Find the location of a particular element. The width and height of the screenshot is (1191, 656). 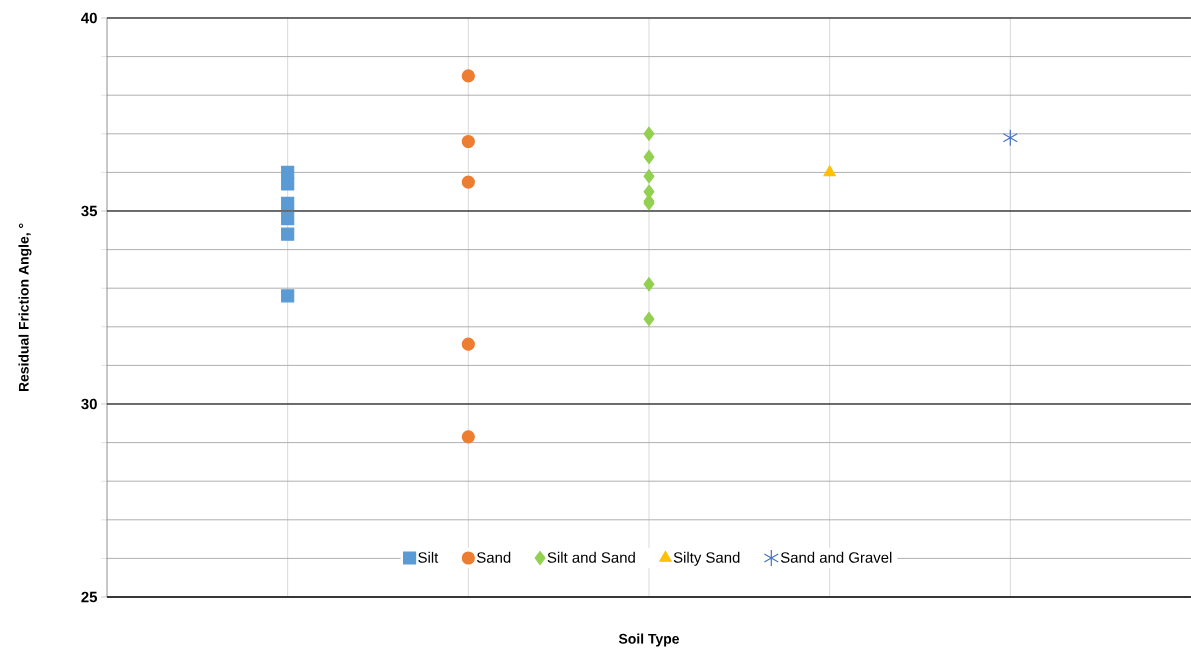

y-tick-label: 35 is located at coordinates (89, 211).